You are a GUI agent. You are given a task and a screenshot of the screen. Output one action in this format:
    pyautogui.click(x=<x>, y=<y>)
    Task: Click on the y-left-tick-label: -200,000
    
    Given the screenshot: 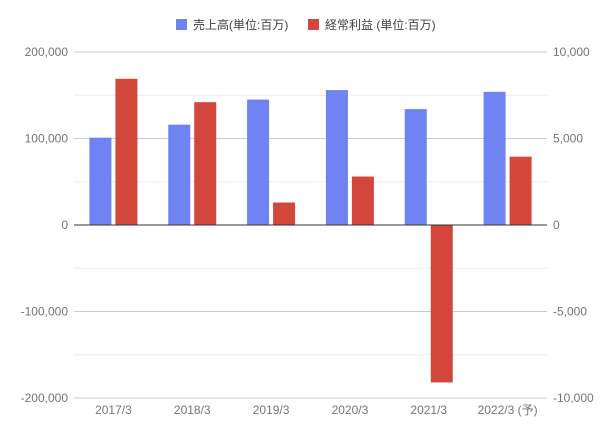 What is the action you would take?
    pyautogui.click(x=45, y=398)
    